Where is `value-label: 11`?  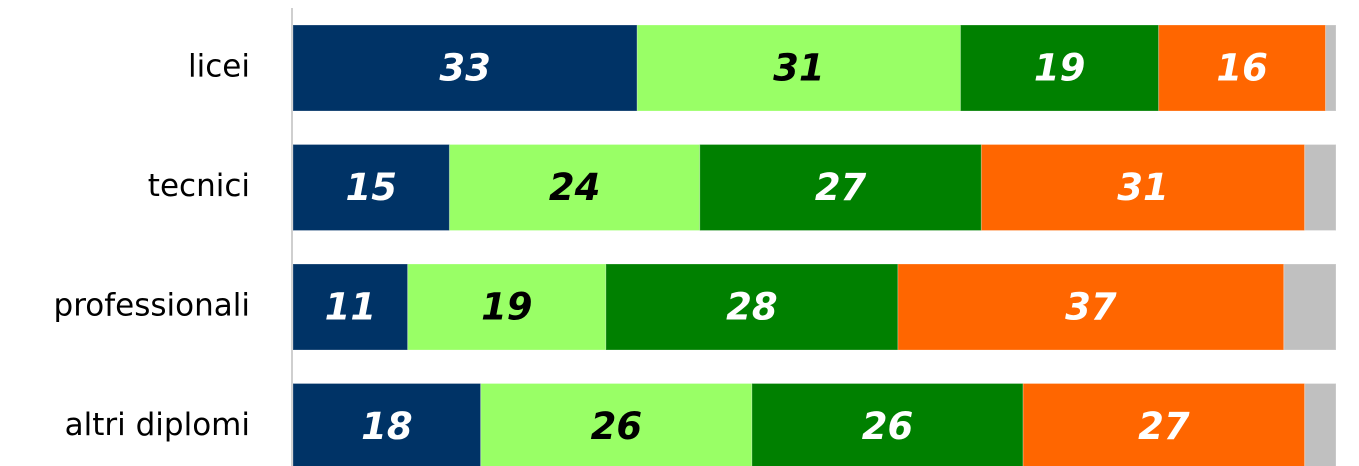
value-label: 11 is located at coordinates (351, 307).